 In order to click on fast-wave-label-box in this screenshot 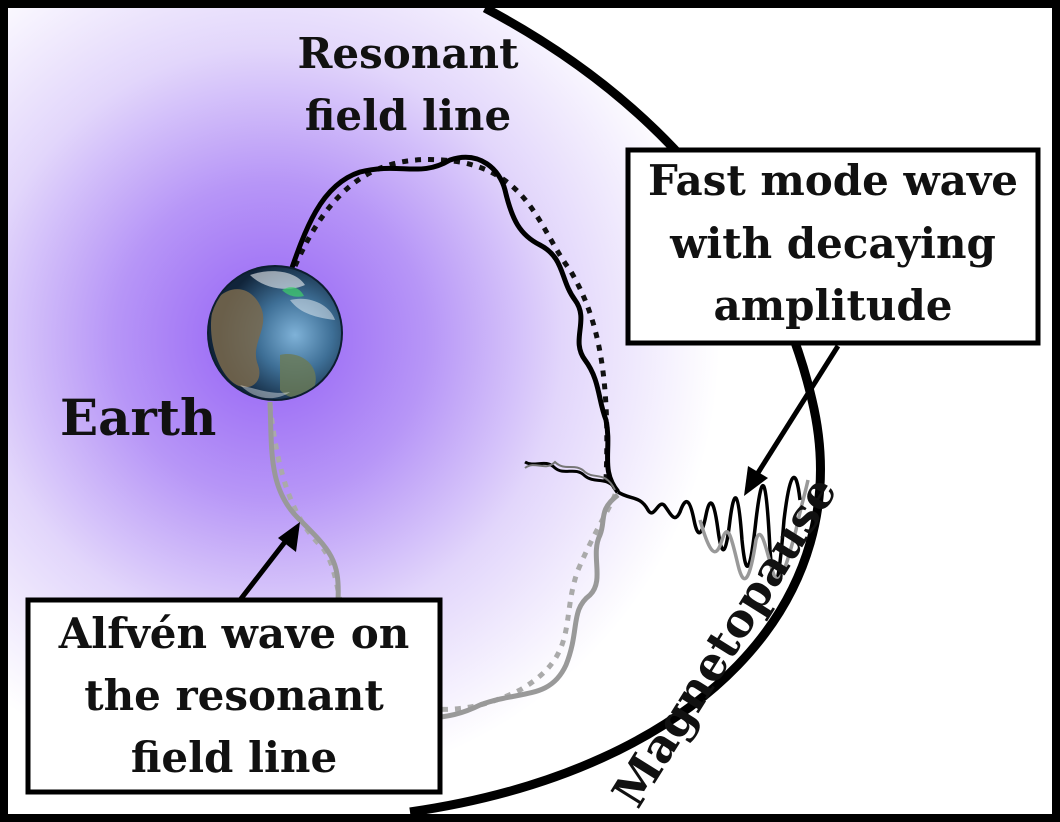, I will do `click(833, 246)`.